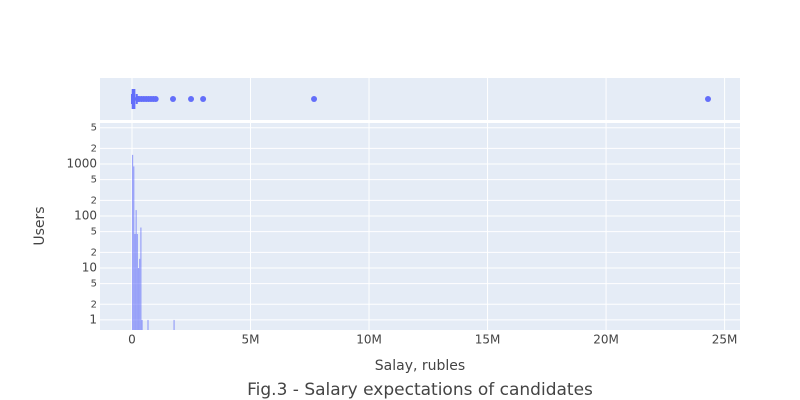  Describe the element at coordinates (40, 225) in the screenshot. I see `y-axis-title: Users` at that location.